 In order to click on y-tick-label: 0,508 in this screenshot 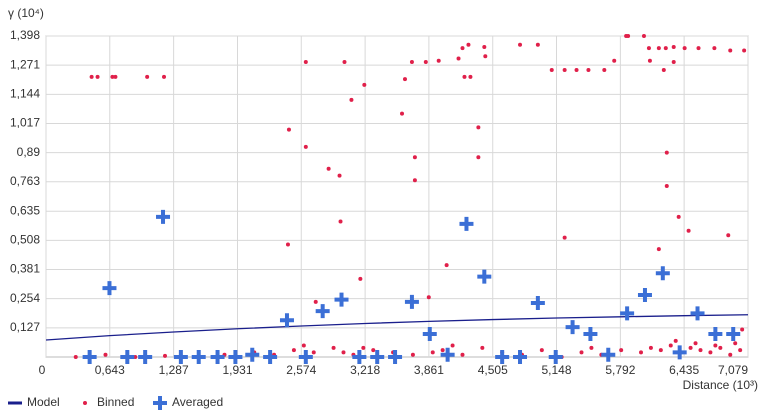, I will do `click(25, 240)`.